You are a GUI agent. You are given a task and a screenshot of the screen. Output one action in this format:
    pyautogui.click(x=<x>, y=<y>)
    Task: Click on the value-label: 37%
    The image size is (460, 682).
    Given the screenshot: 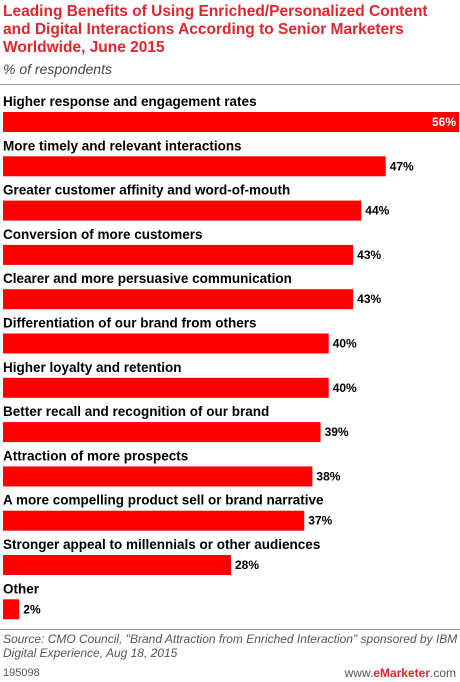 What is the action you would take?
    pyautogui.click(x=320, y=521)
    